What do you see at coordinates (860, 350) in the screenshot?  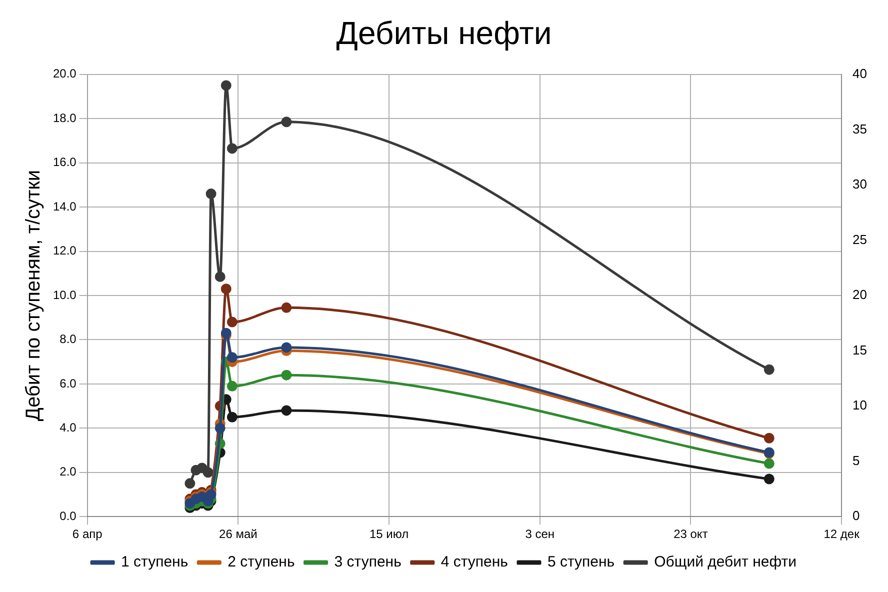 I see `y2-tick-label: 15` at bounding box center [860, 350].